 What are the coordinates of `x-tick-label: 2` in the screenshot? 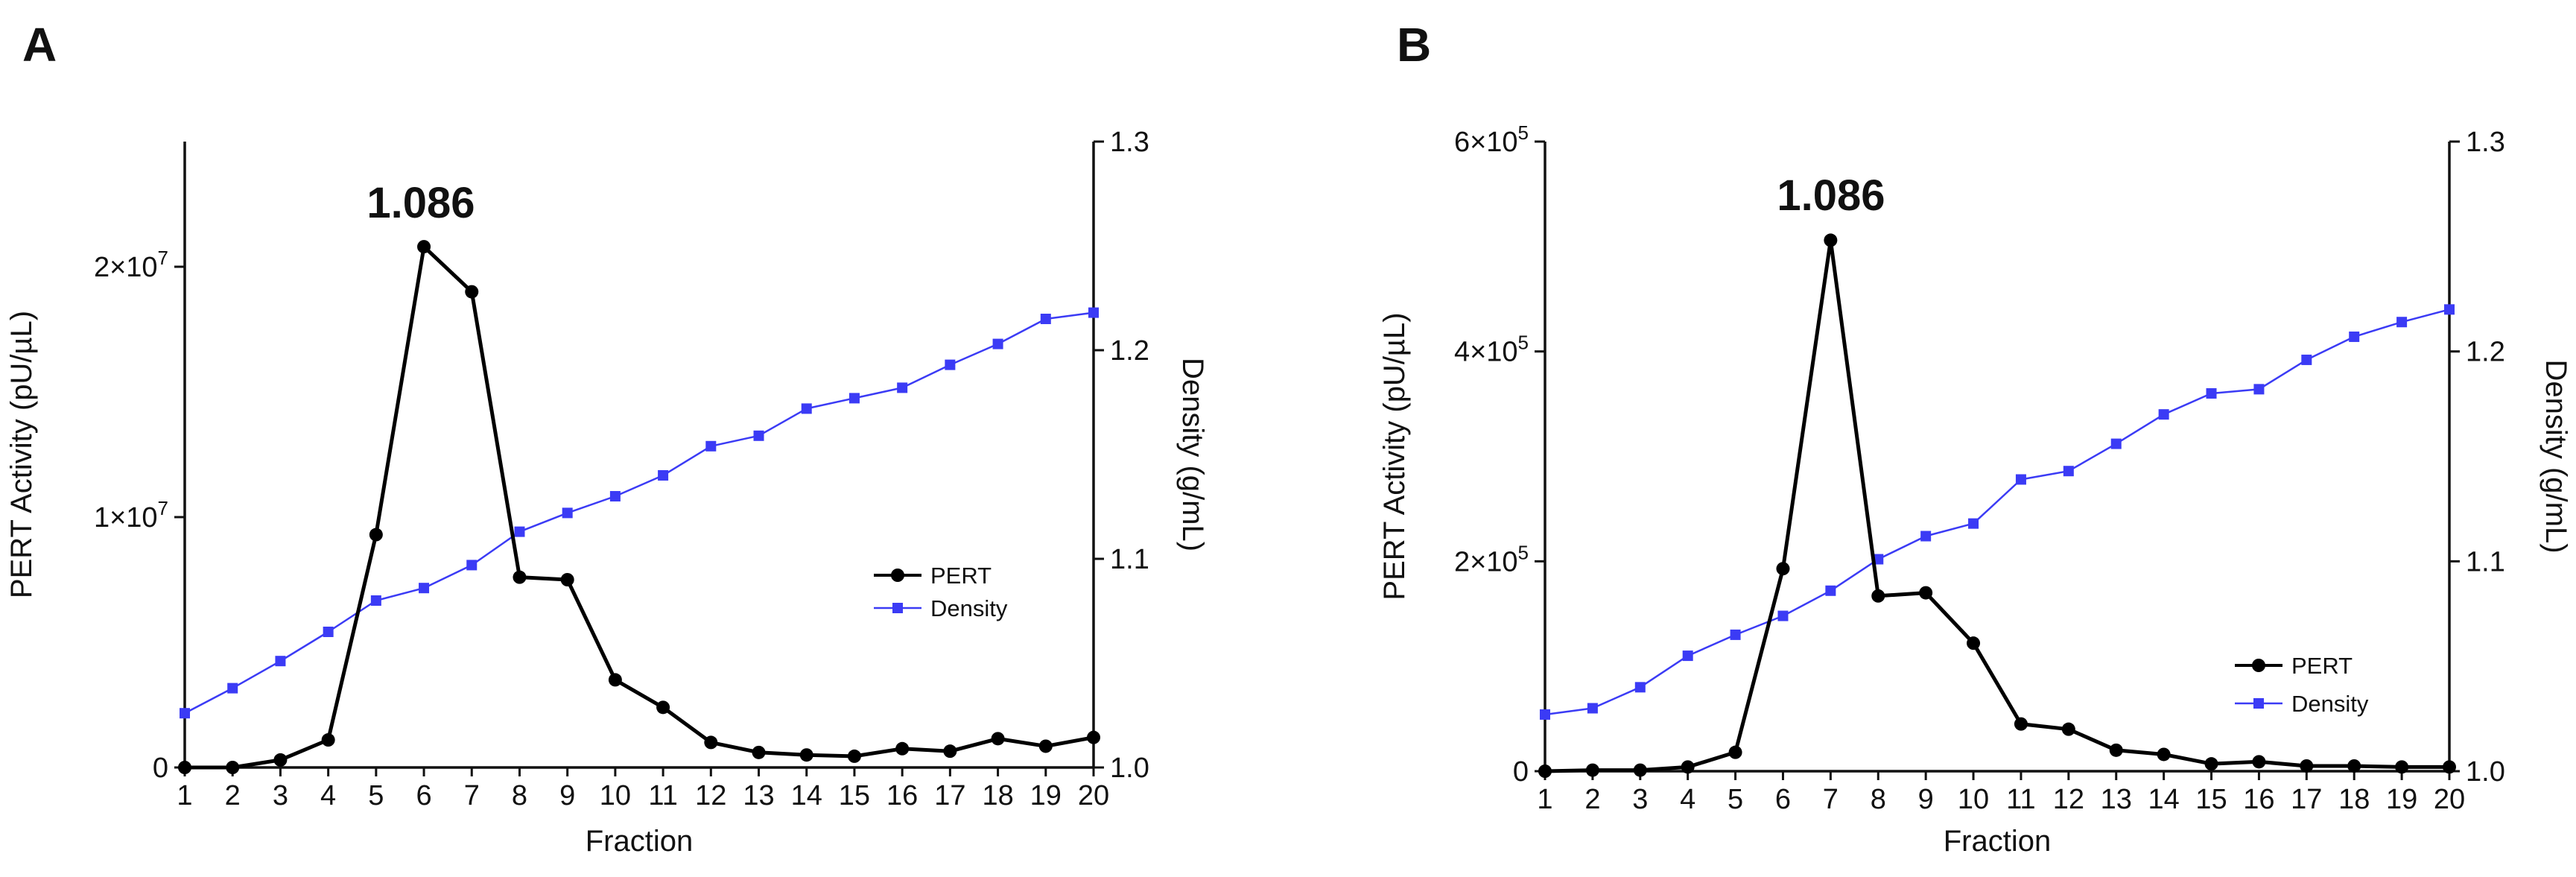 It's located at (233, 795).